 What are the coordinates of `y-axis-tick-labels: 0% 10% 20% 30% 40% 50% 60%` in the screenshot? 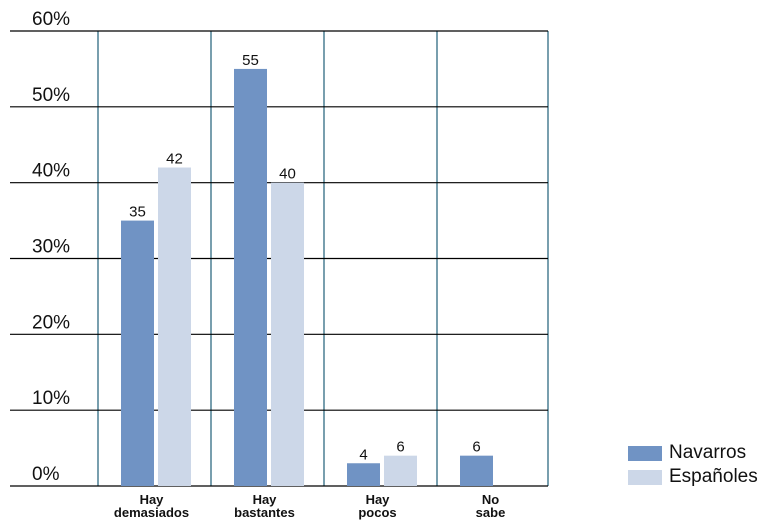 It's located at (51, 247).